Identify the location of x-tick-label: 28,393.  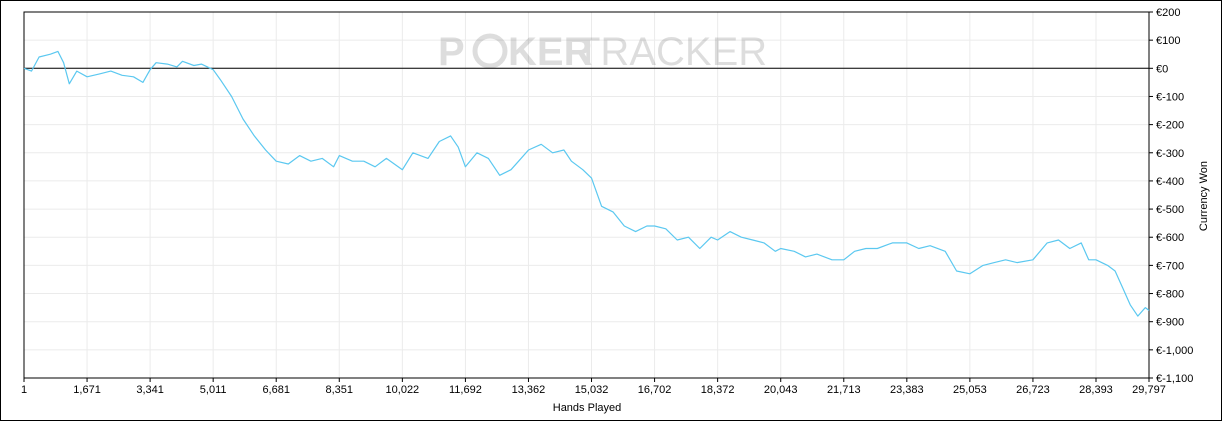
(1096, 390).